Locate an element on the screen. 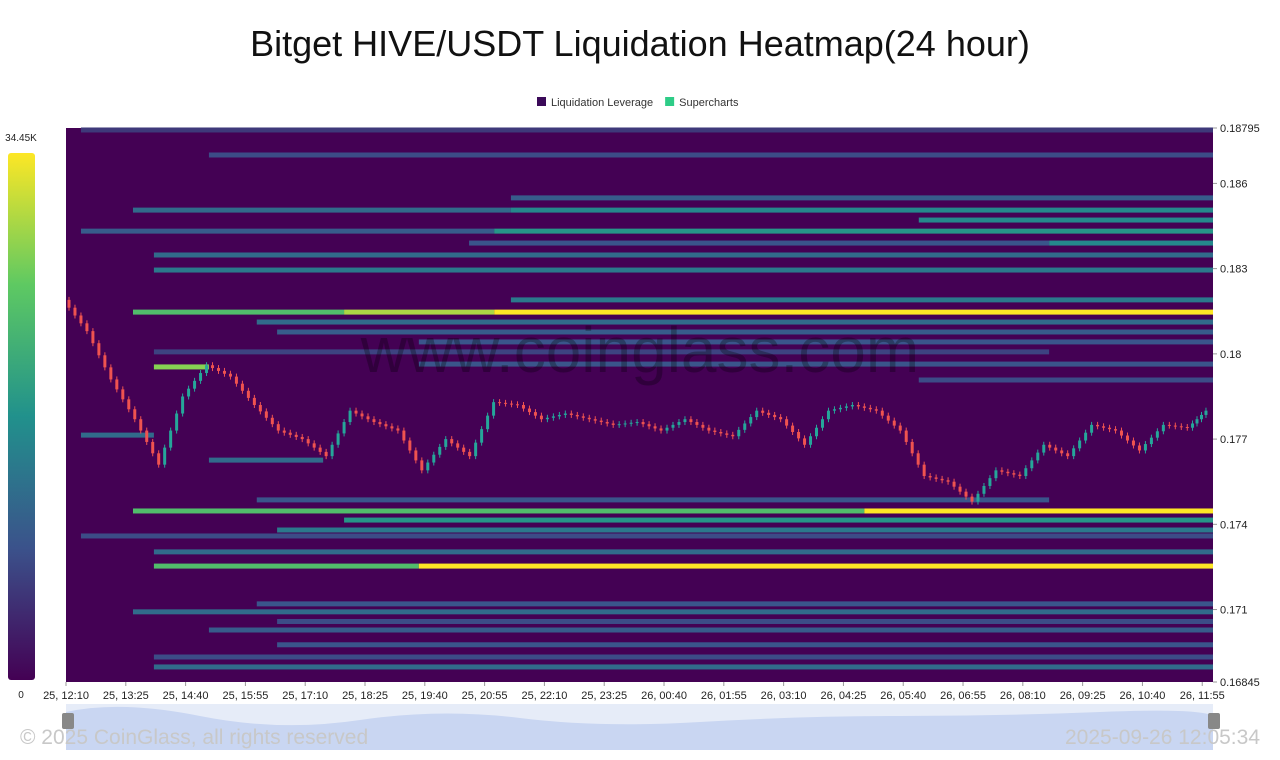 The width and height of the screenshot is (1280, 760). x-tick-label: 25, 15:55 is located at coordinates (245, 696).